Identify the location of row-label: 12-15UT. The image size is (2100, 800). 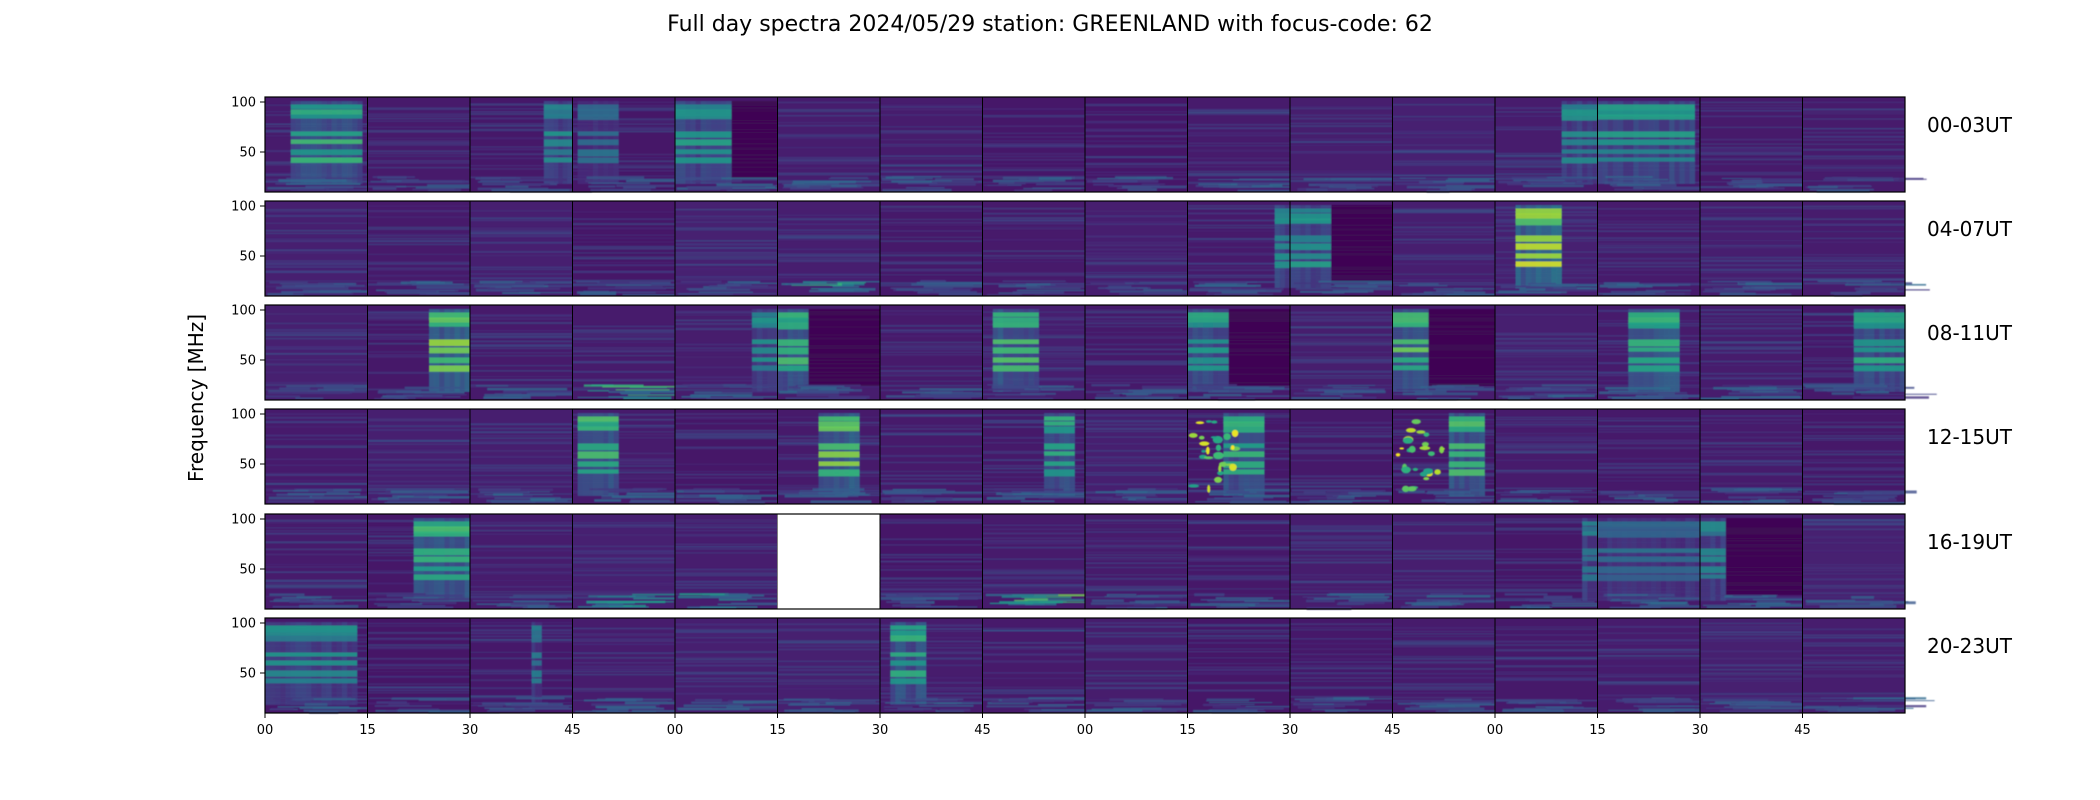
(1970, 437).